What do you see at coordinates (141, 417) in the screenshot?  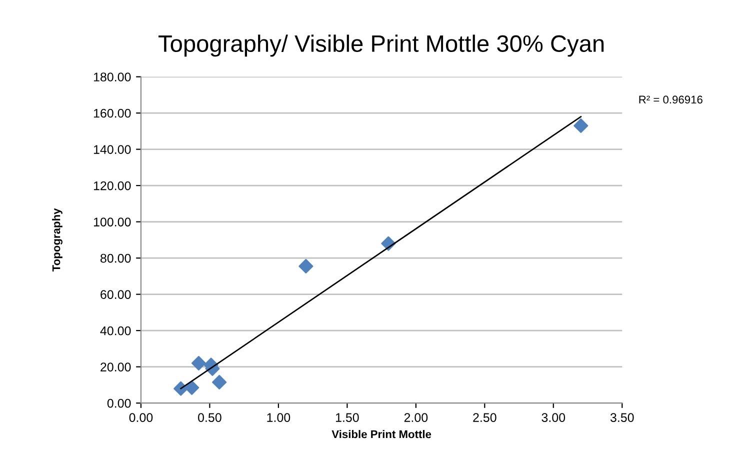 I see `x-tick-label: 0.00` at bounding box center [141, 417].